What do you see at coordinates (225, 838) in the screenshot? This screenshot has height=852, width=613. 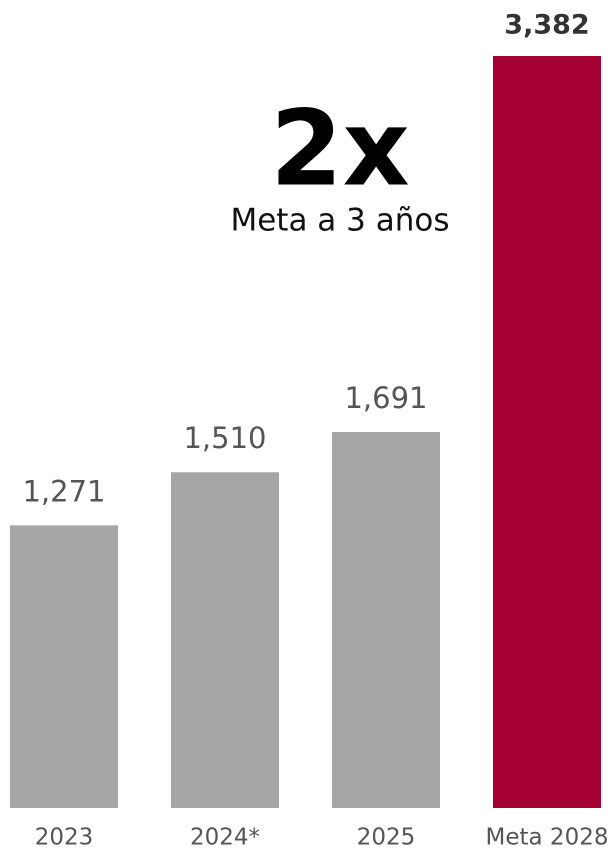 I see `x-tick-label: 2024*` at bounding box center [225, 838].